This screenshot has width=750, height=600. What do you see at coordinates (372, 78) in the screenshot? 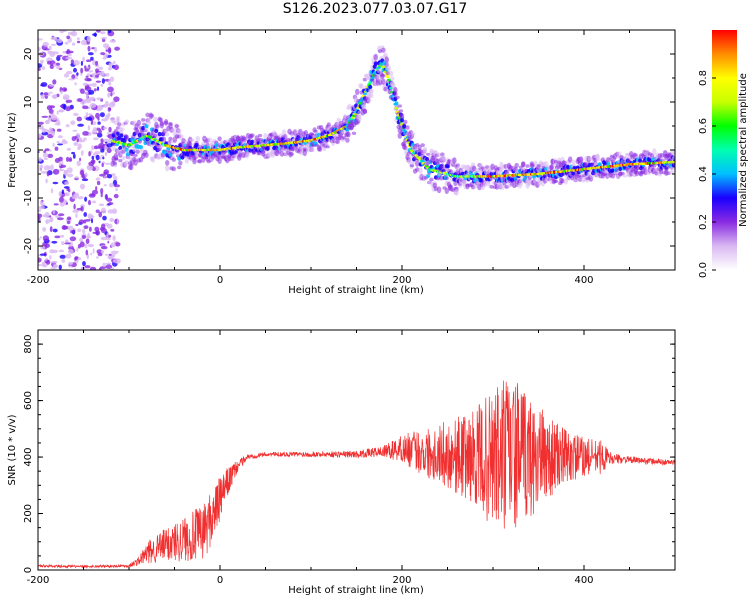
I see `ridge-core` at bounding box center [372, 78].